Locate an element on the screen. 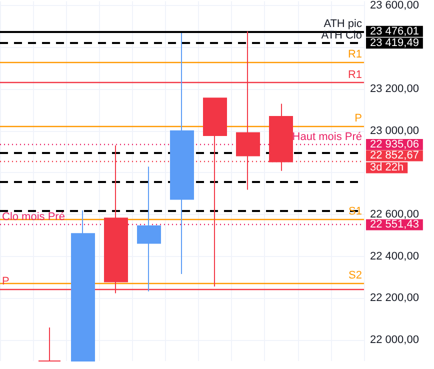 The height and width of the screenshot is (369, 434). y-tick-label: 22 852,67 3d 22h is located at coordinates (394, 162).